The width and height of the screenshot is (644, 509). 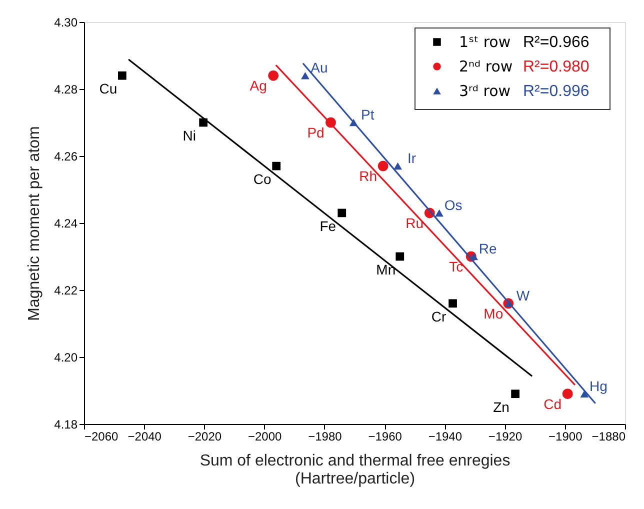 I want to click on x-tick-label: −2040, so click(x=145, y=437).